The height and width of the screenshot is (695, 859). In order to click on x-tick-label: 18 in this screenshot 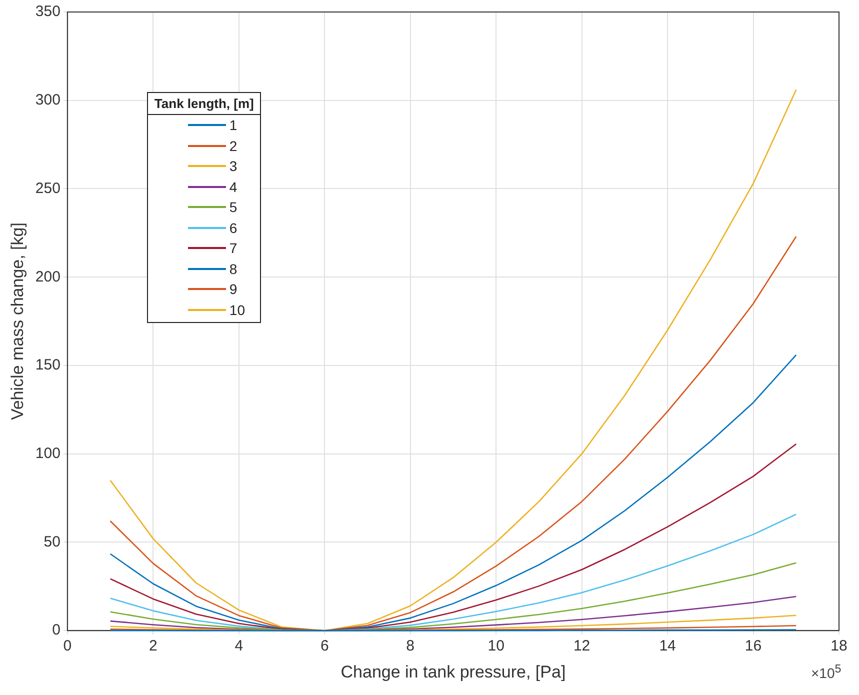, I will do `click(839, 646)`.